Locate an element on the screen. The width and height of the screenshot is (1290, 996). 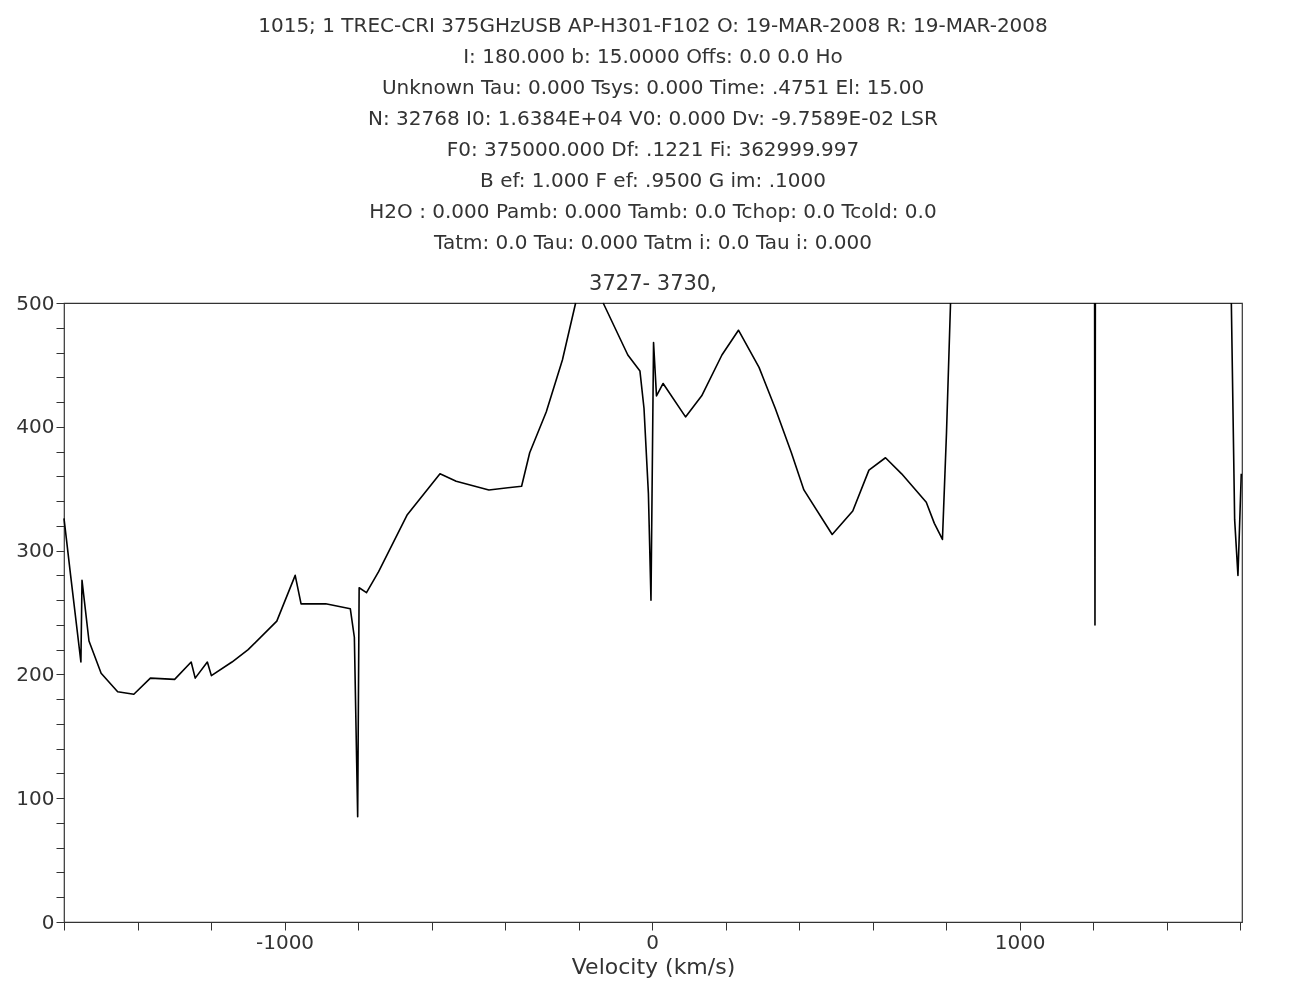
text: Unknown Tau: 0.000 Tsys: 0.000 Time: .4751 El: 15.00 is located at coordinates (653, 87).